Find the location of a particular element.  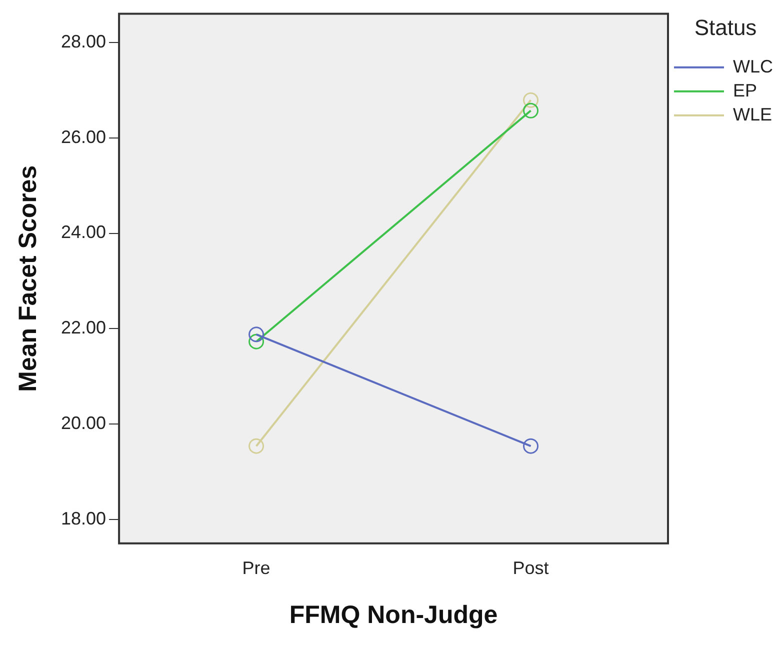

x-axis-title: FFMQ Non-Judge is located at coordinates (393, 614).